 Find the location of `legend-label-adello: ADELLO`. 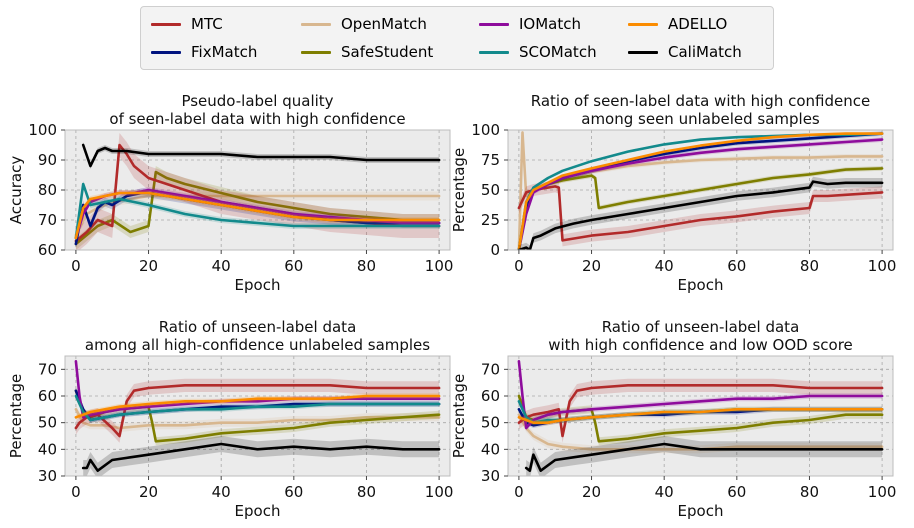

legend-label-adello: ADELLO is located at coordinates (698, 24).